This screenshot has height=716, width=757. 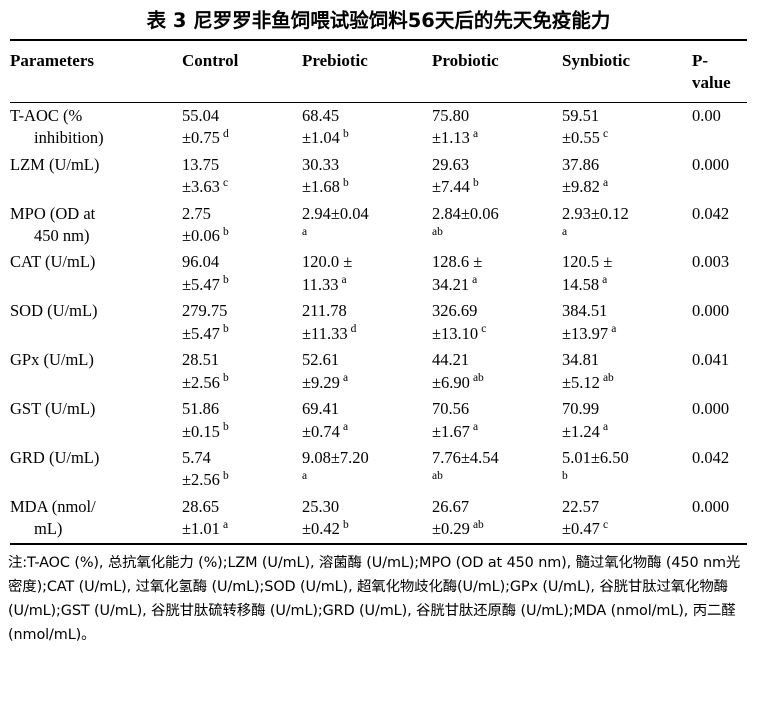 What do you see at coordinates (455, 431) in the screenshot?
I see `cell-value-line-2: ±1.67 a` at bounding box center [455, 431].